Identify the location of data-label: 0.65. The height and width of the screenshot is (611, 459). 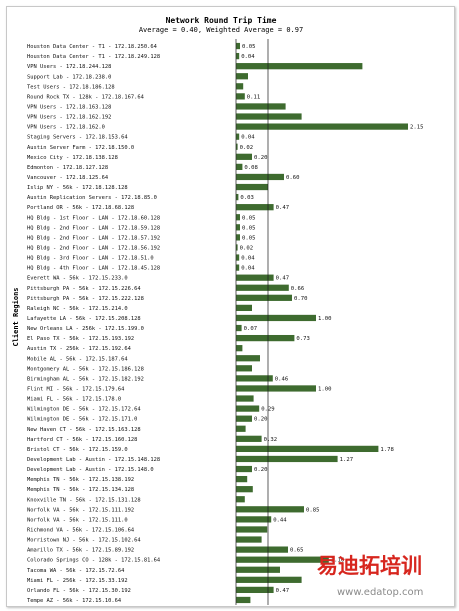
(296, 551).